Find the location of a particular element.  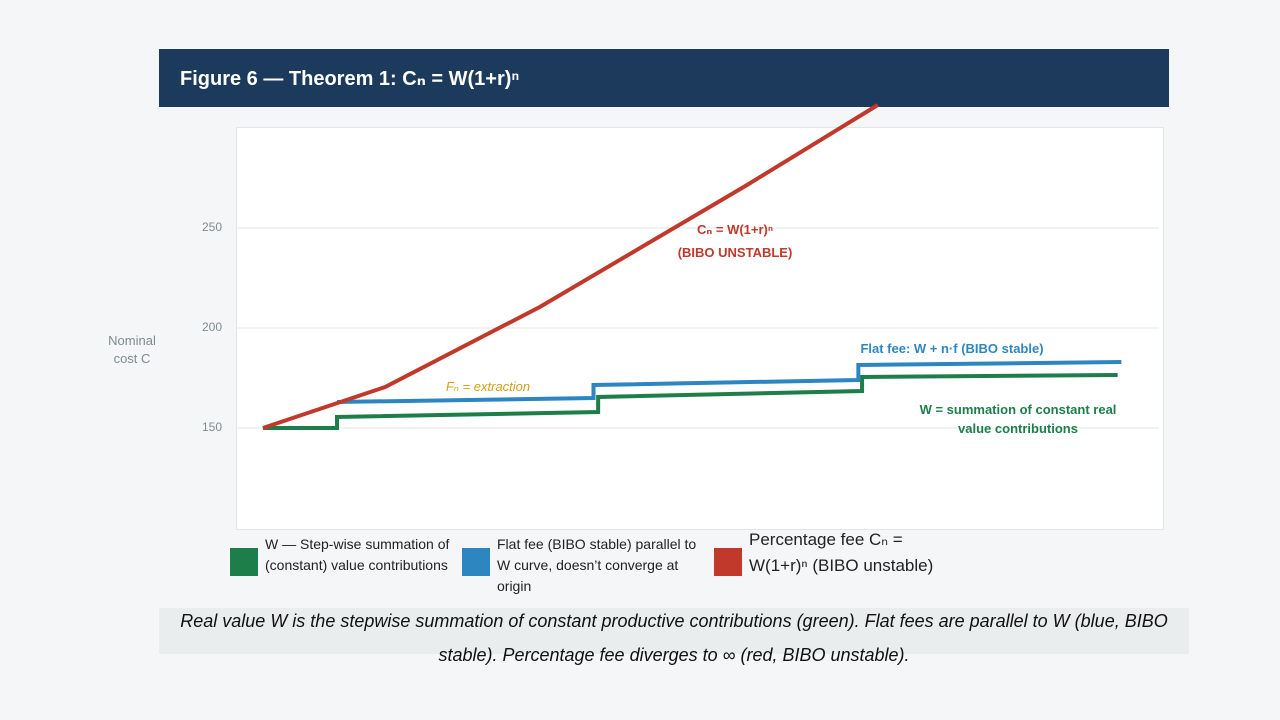

annotation: Fₙ = extraction is located at coordinates (488, 386).